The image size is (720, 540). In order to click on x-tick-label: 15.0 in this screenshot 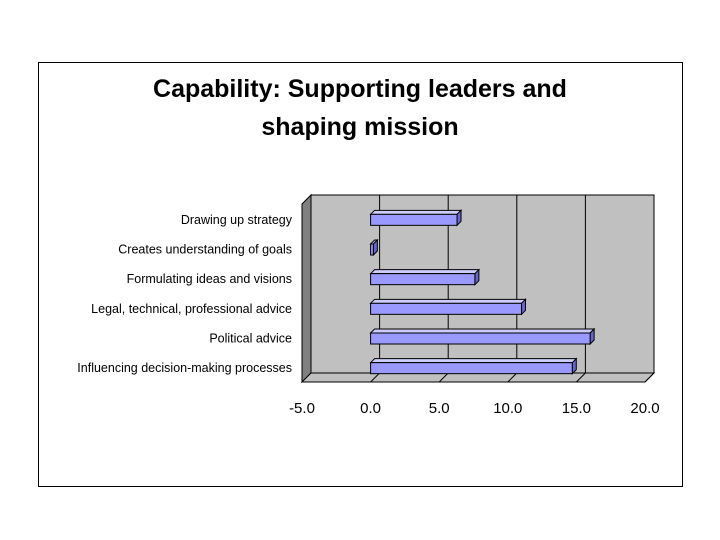, I will do `click(576, 408)`.